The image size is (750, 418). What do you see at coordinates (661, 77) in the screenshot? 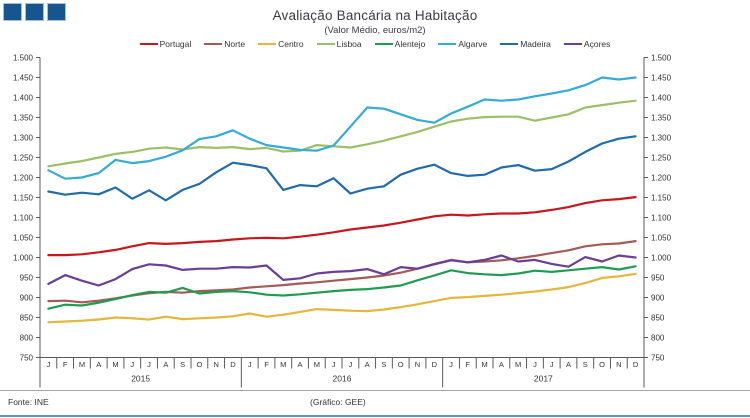
I see `y-axis-label-right: 1.450` at bounding box center [661, 77].